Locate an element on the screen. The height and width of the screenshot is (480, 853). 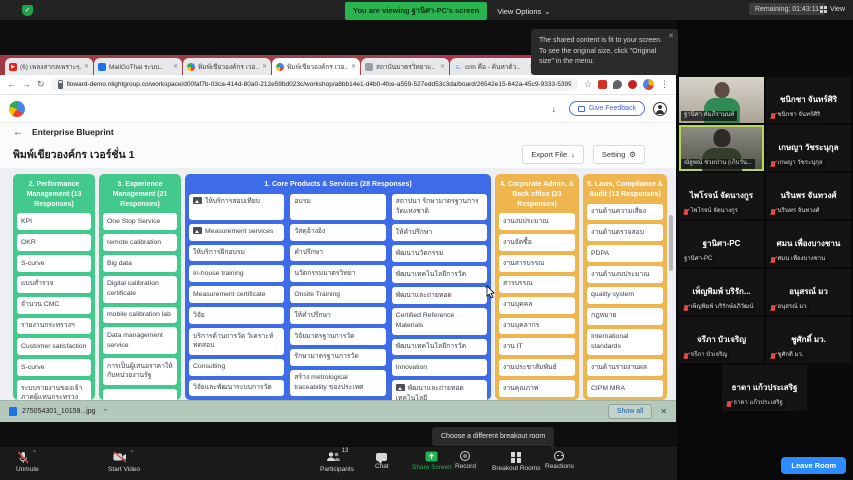
gallery-view-button: View is located at coordinates (832, 9).